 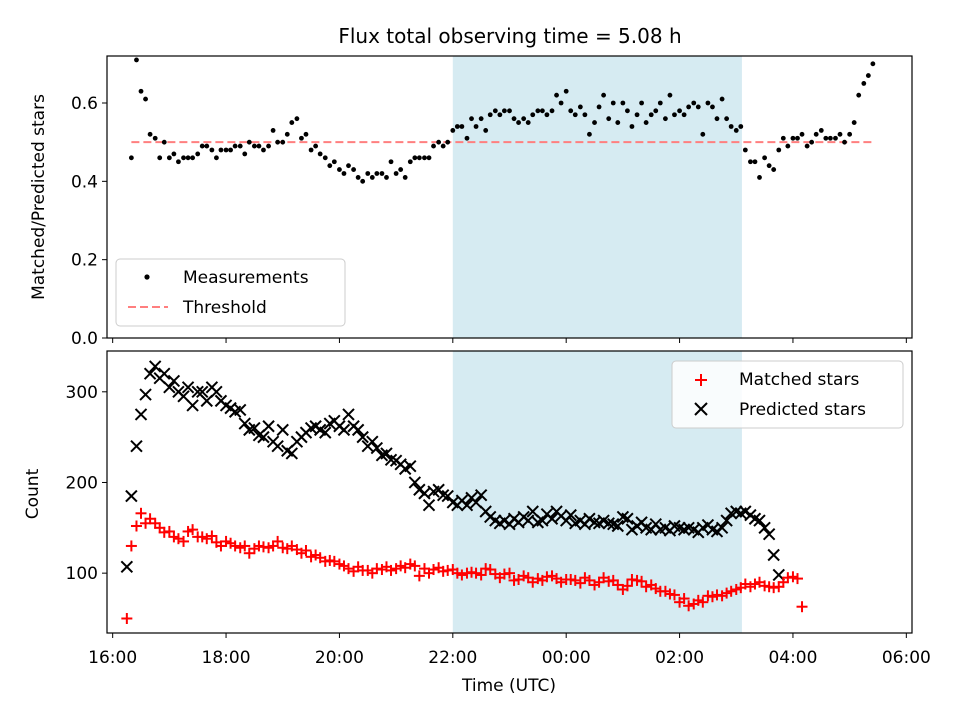 I want to click on bottom-x-ticks: 16:00 18:00 20:00 22:00 00:00 02:00 04:00 06:00, so click(x=509, y=650).